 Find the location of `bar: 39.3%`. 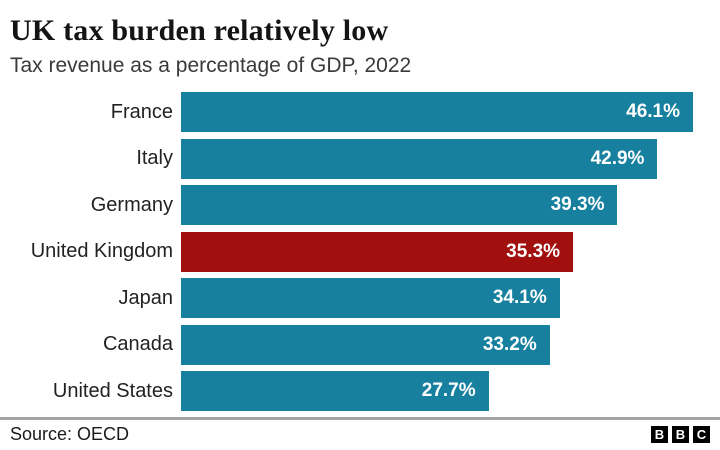

bar: 39.3% is located at coordinates (399, 205).